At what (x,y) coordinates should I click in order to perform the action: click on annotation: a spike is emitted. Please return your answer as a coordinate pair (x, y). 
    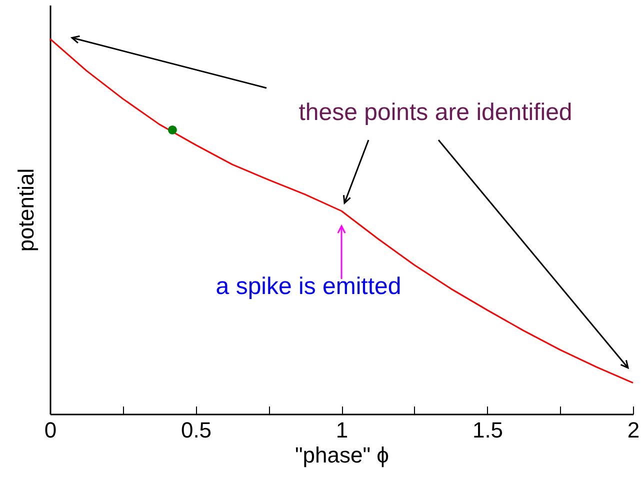
    Looking at the image, I should click on (309, 286).